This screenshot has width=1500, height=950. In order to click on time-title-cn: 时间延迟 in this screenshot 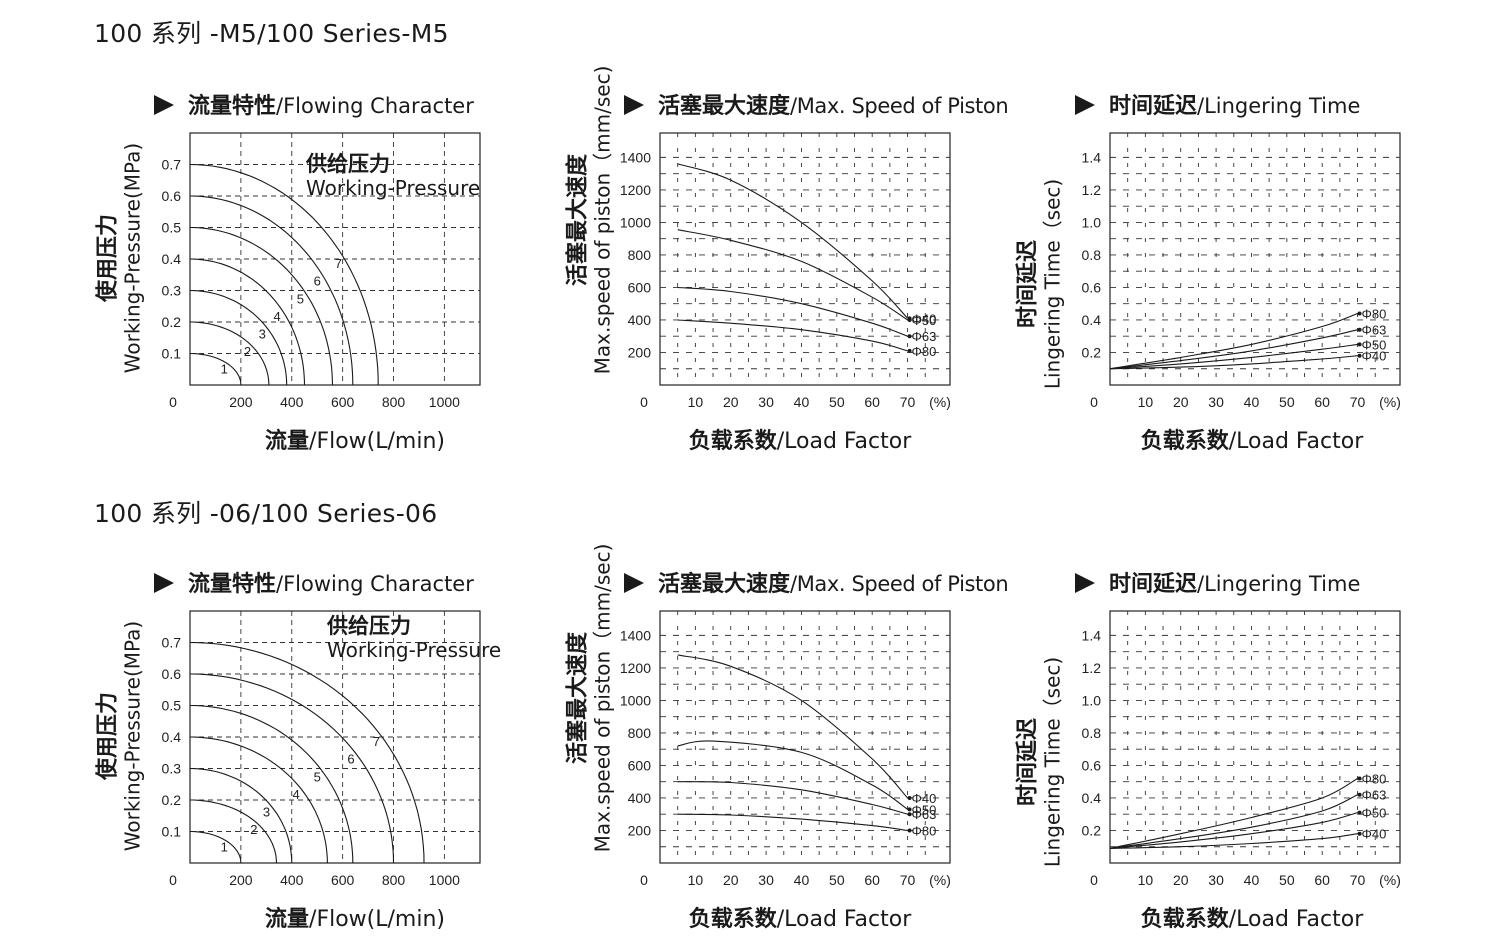, I will do `click(1153, 106)`.